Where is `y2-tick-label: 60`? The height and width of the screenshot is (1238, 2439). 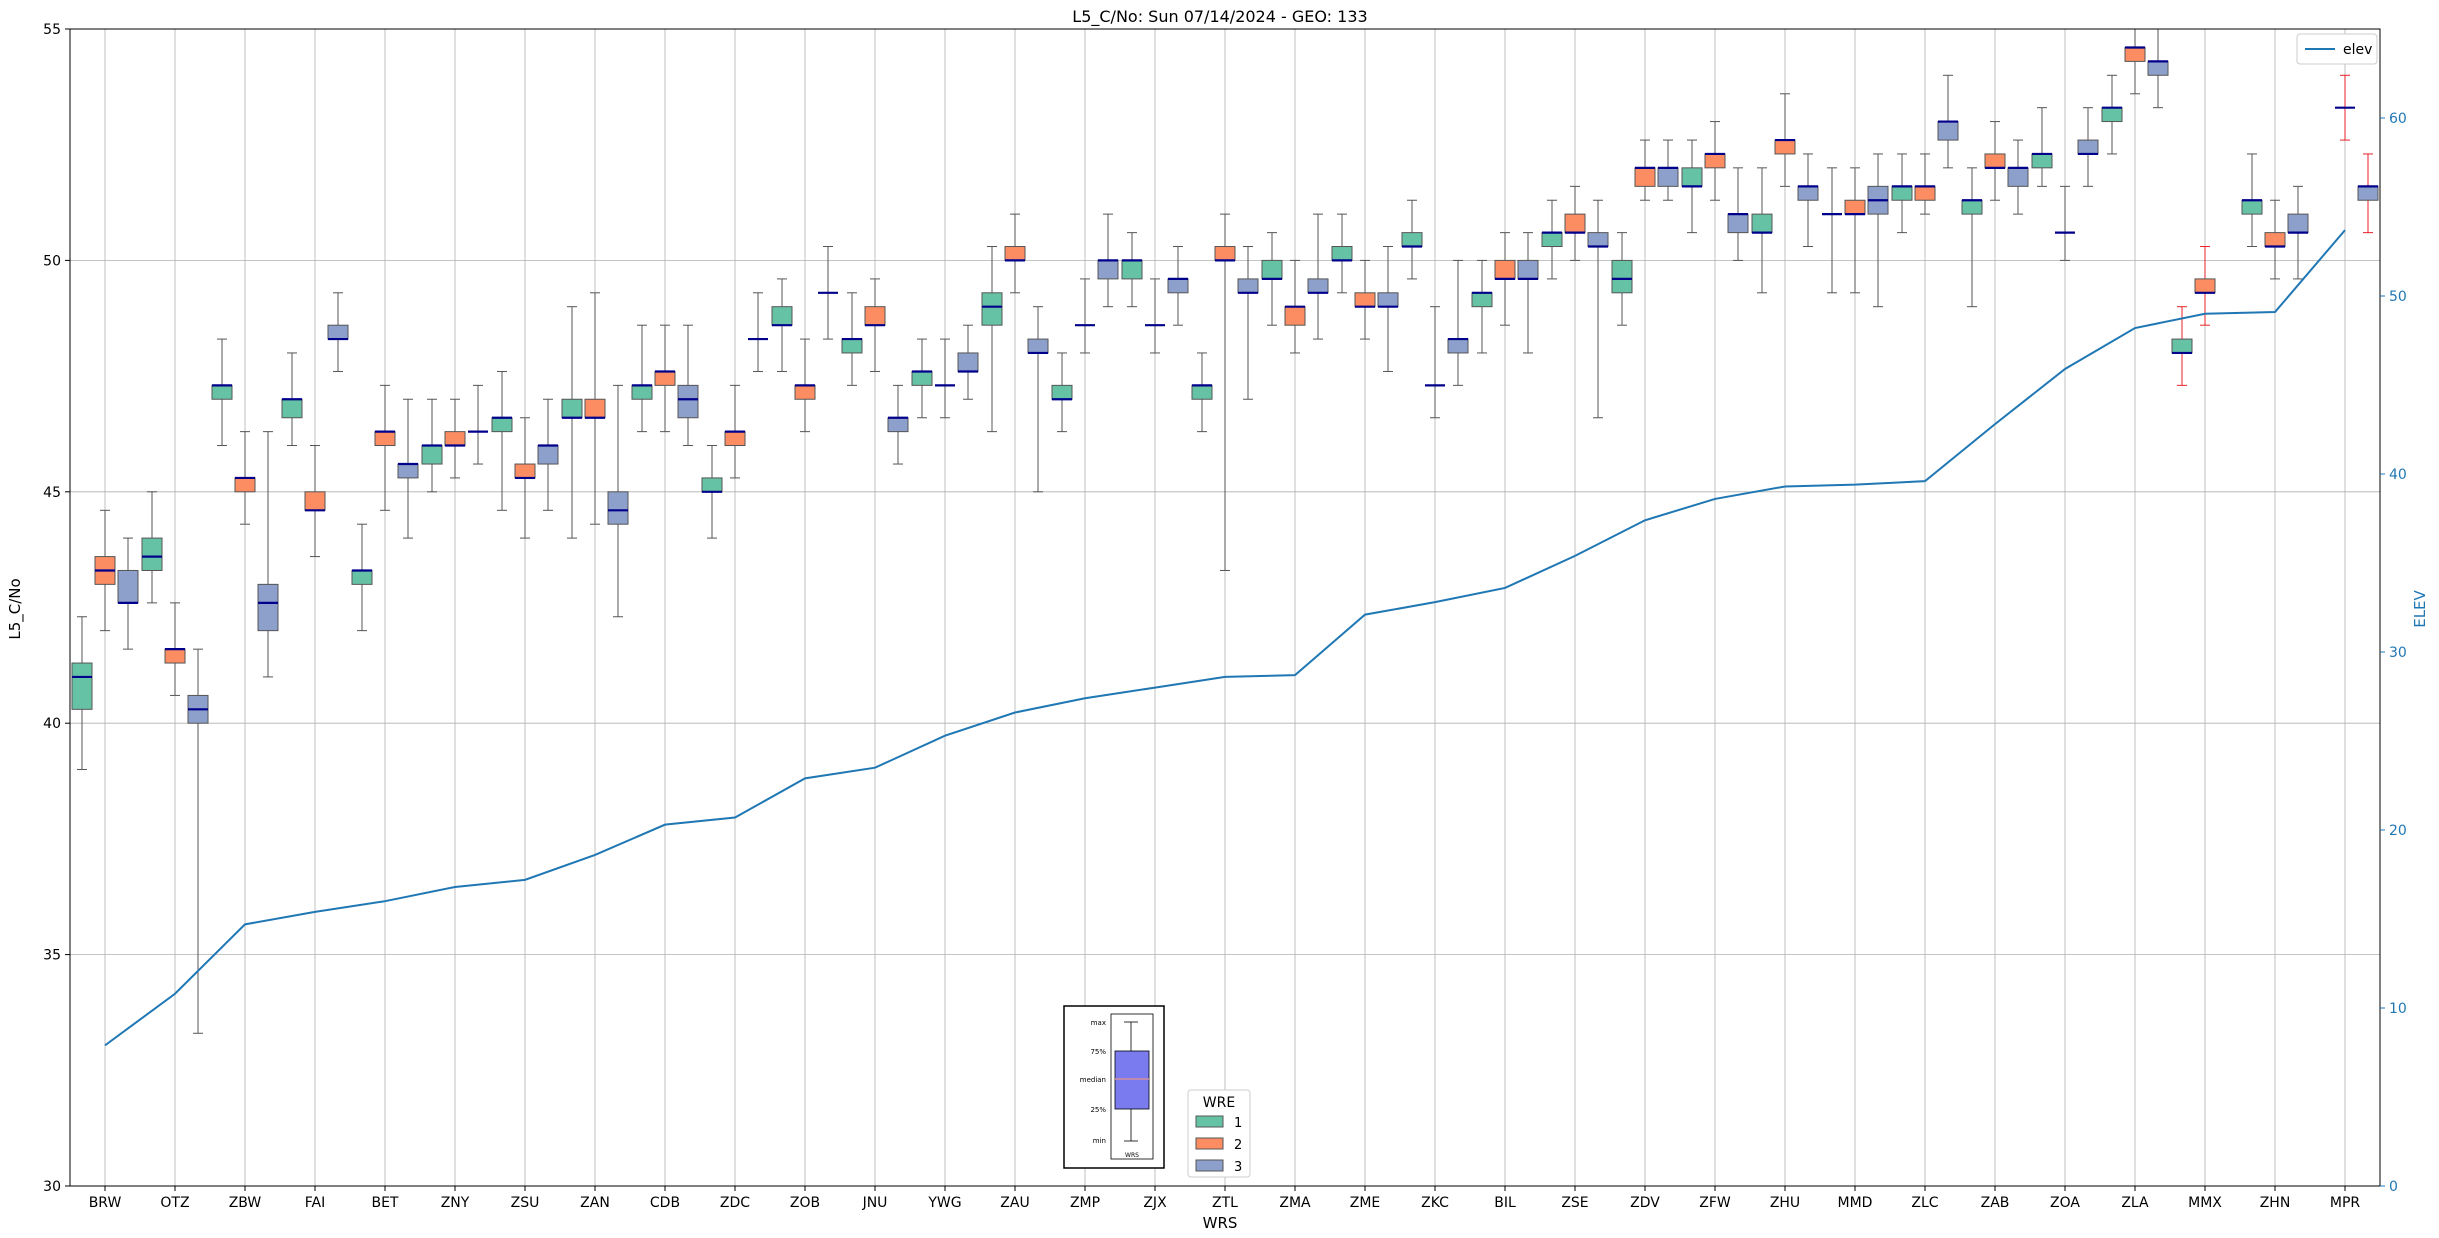 y2-tick-label: 60 is located at coordinates (2398, 119).